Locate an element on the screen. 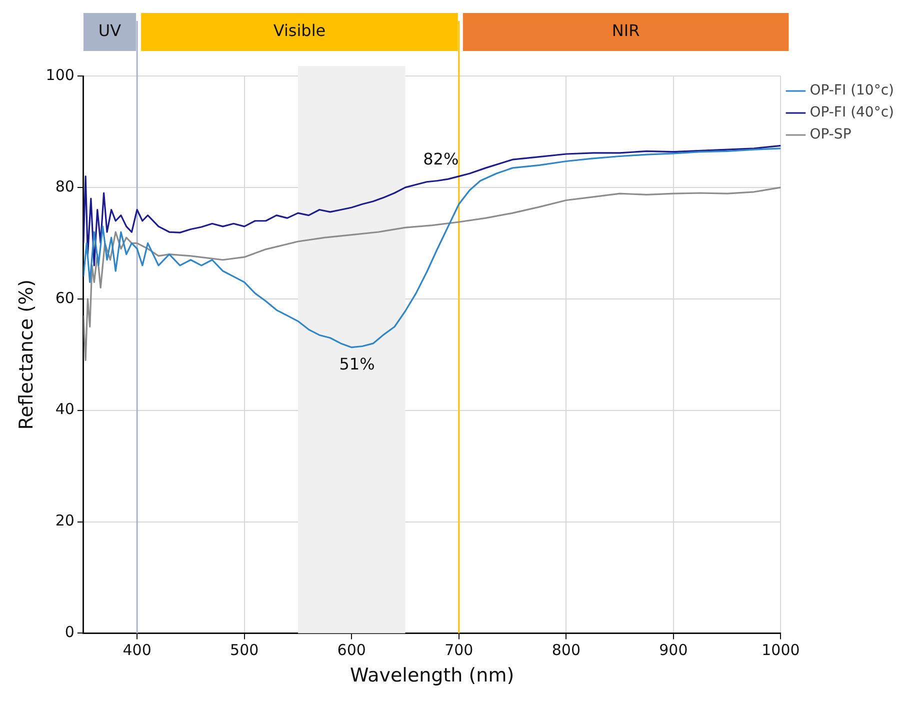 The image size is (918, 702). x-tick-label: 800 is located at coordinates (566, 650).